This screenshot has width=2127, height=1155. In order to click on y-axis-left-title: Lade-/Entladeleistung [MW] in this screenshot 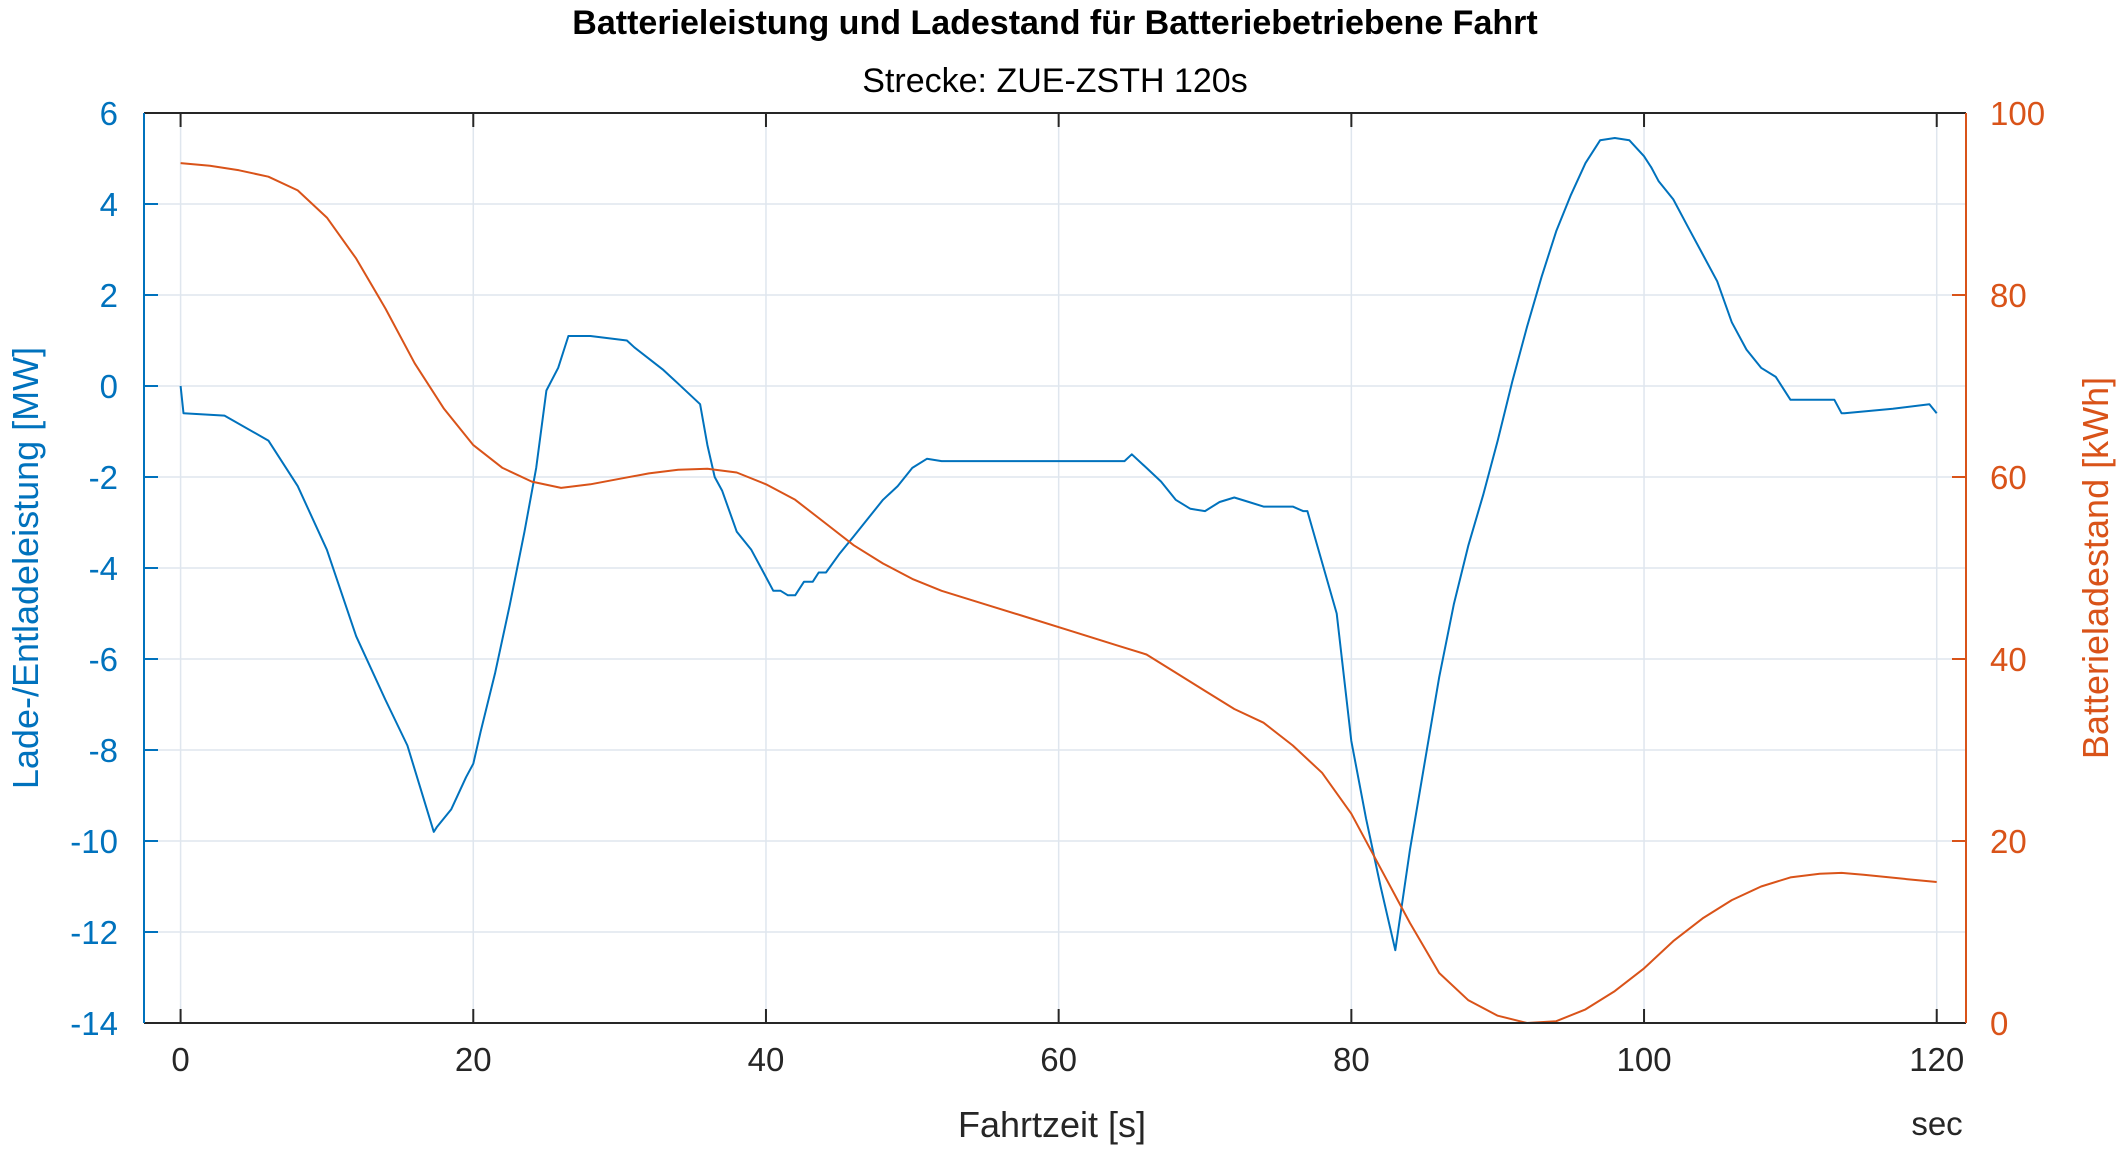, I will do `click(25, 568)`.